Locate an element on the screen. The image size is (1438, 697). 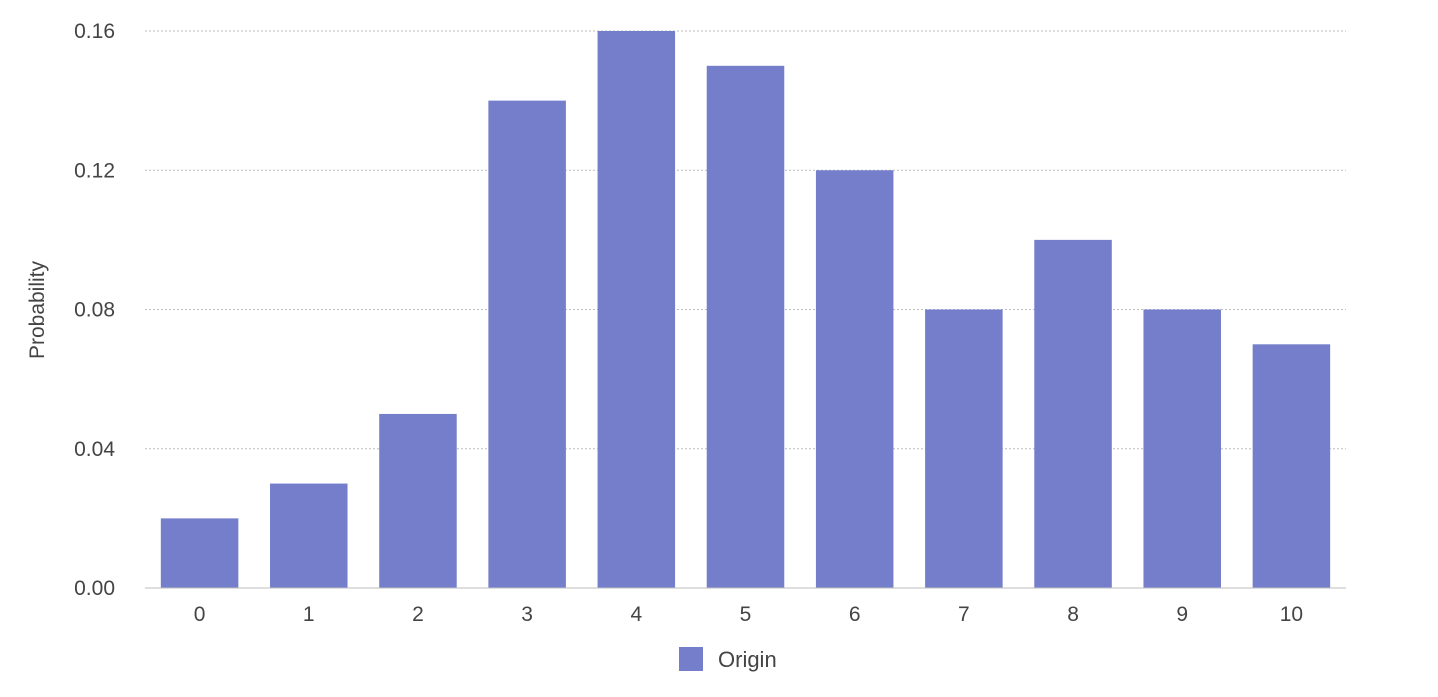
legend-swatch is located at coordinates (691, 659).